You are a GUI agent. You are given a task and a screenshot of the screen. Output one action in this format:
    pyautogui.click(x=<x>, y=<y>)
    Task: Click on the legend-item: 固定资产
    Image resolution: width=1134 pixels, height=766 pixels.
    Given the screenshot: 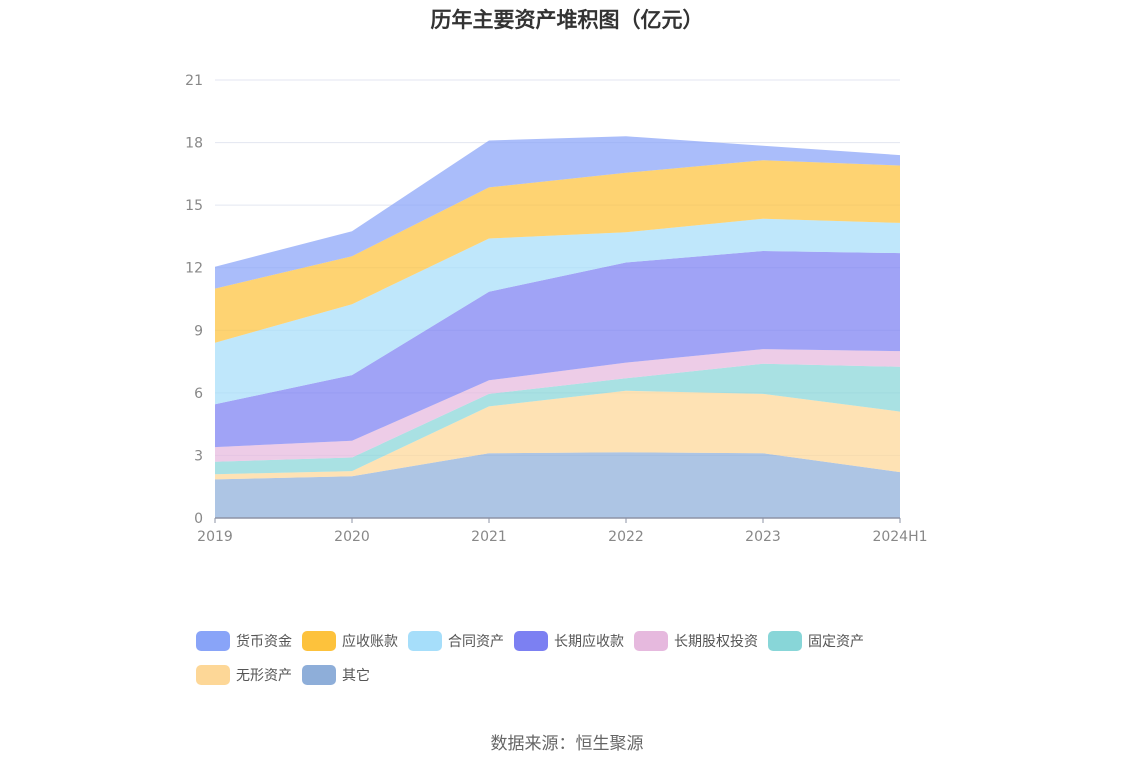 What is the action you would take?
    pyautogui.click(x=816, y=641)
    